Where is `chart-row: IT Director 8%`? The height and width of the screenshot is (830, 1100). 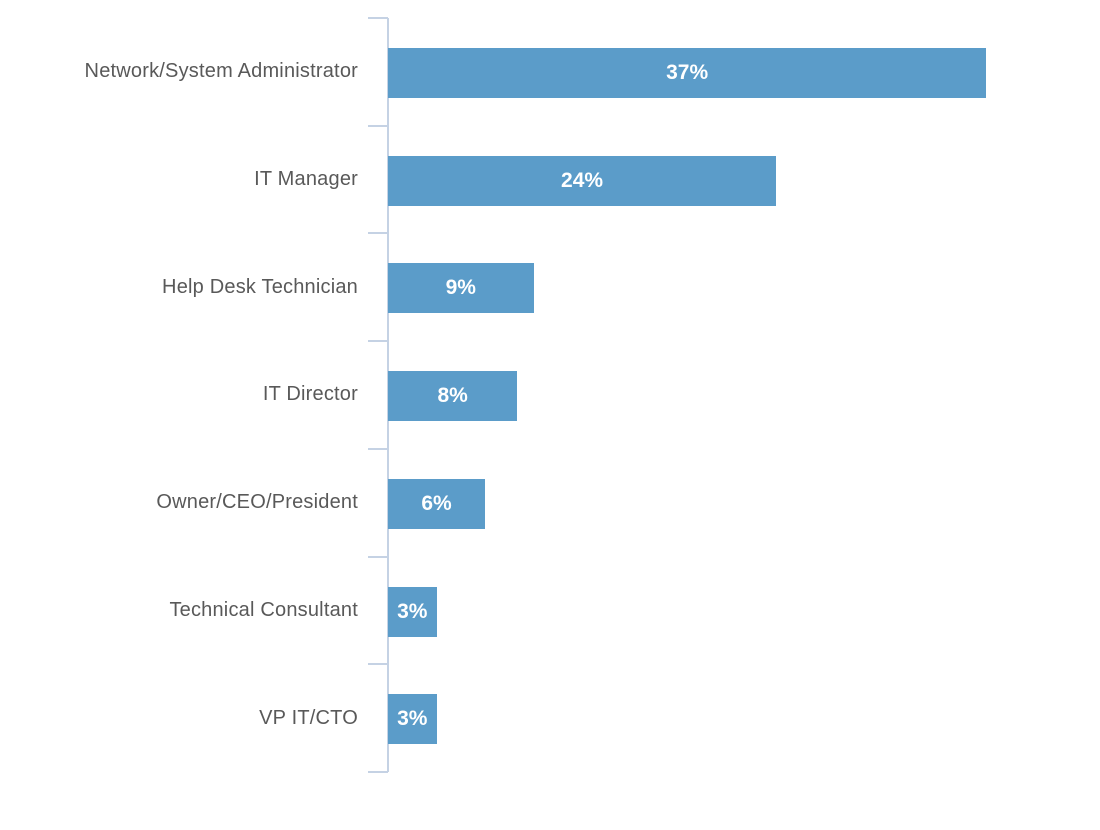 chart-row: IT Director 8% is located at coordinates (550, 395).